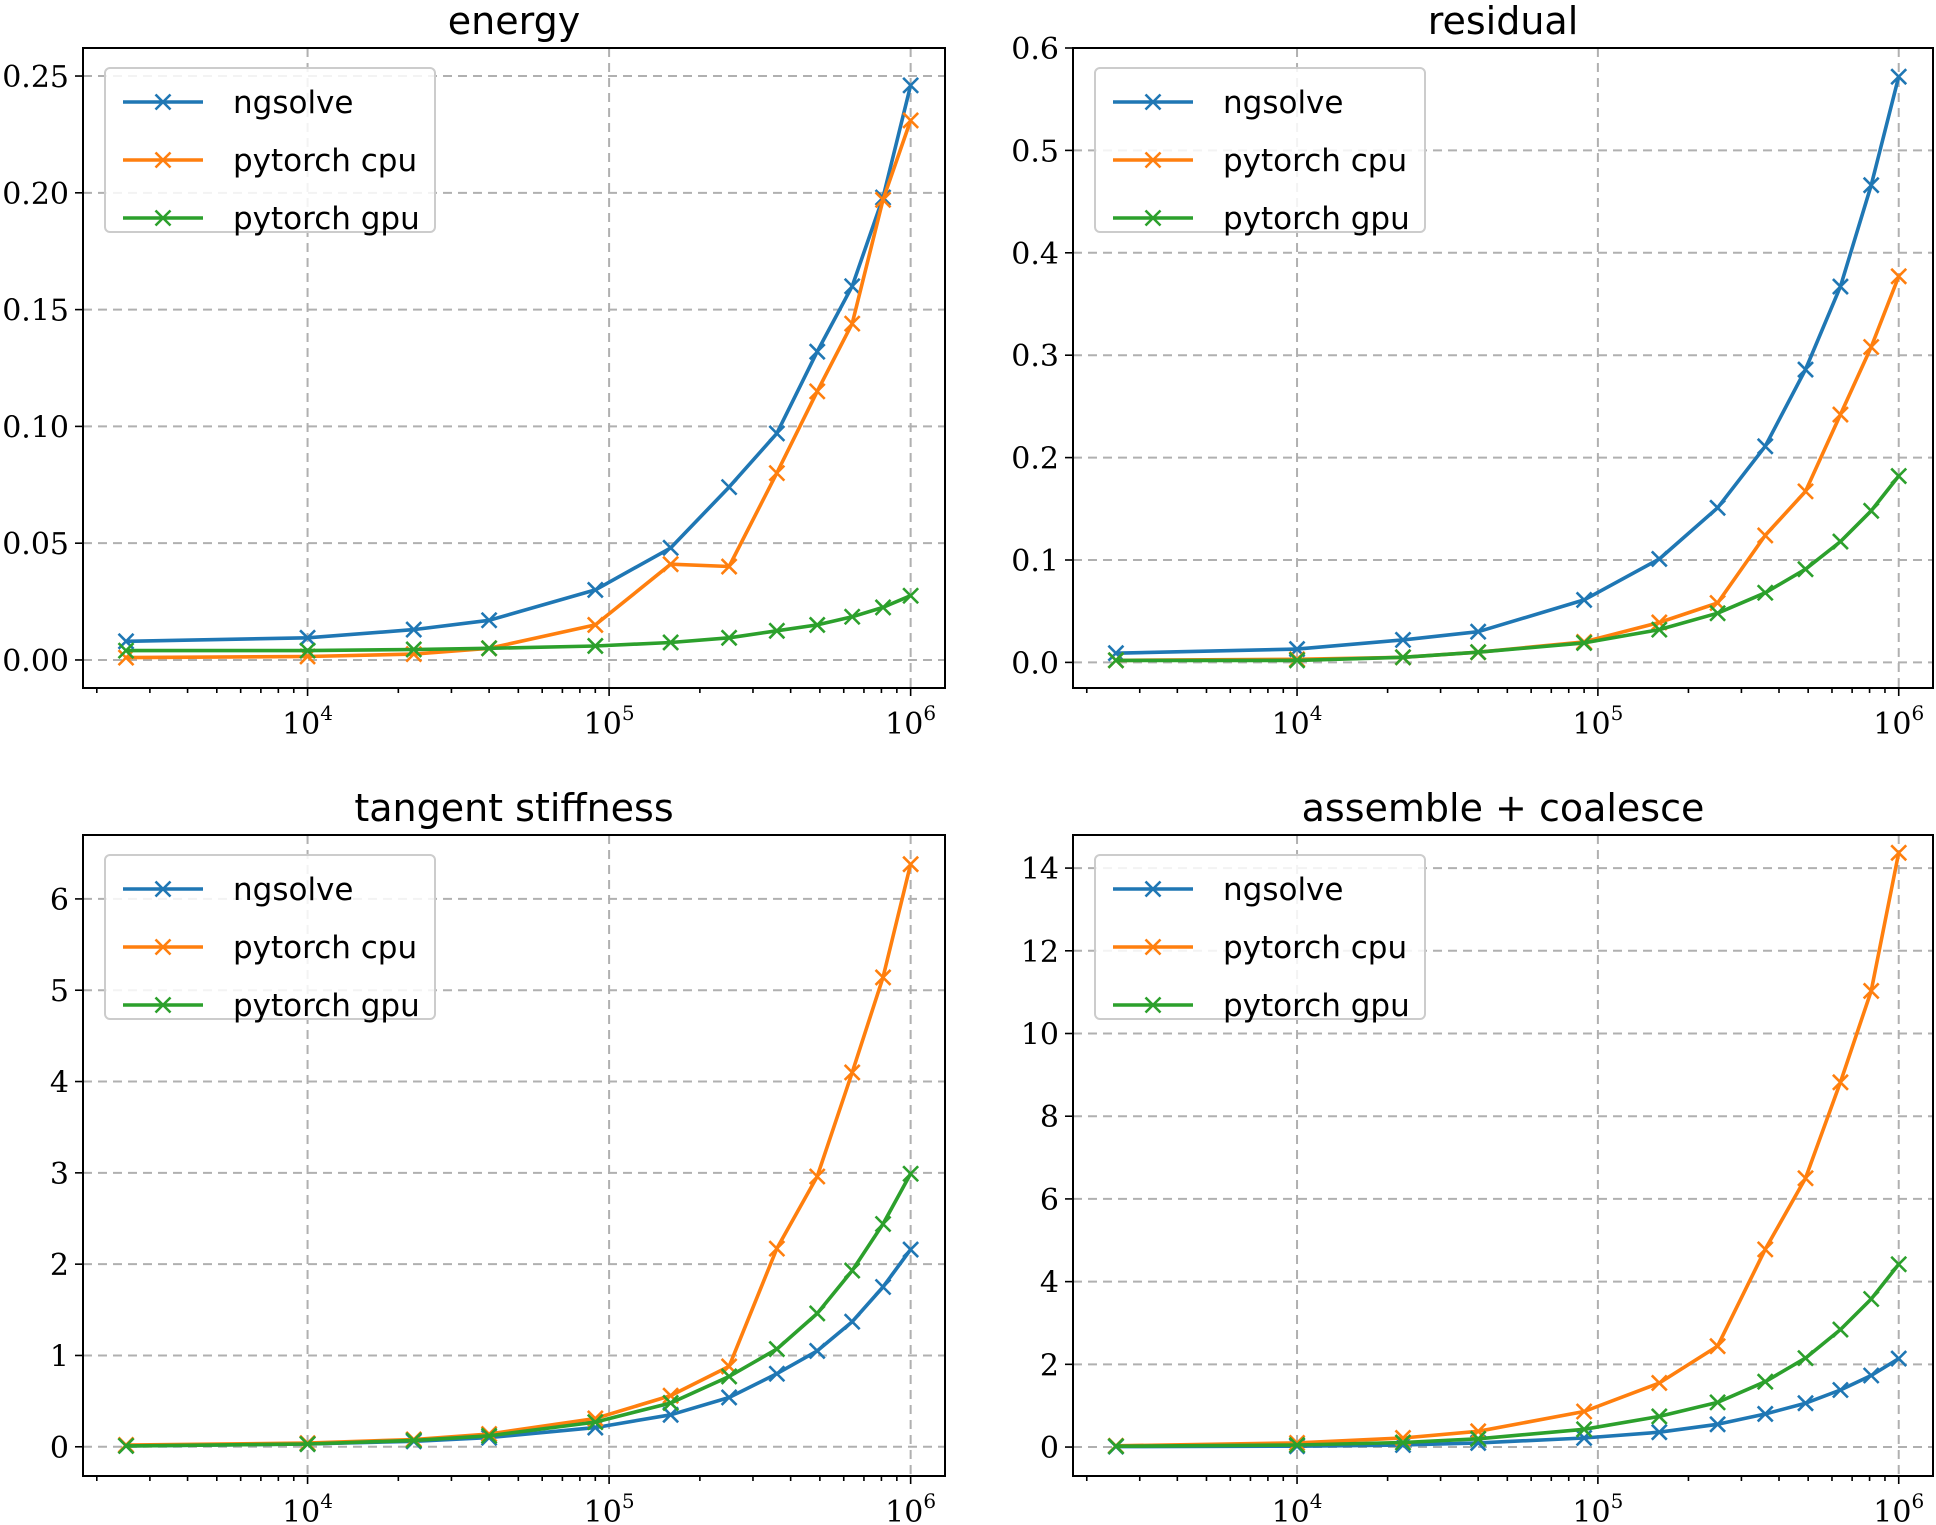  What do you see at coordinates (325, 161) in the screenshot?
I see `energy-legend-label-pytorch-cpu: pytorch cpu` at bounding box center [325, 161].